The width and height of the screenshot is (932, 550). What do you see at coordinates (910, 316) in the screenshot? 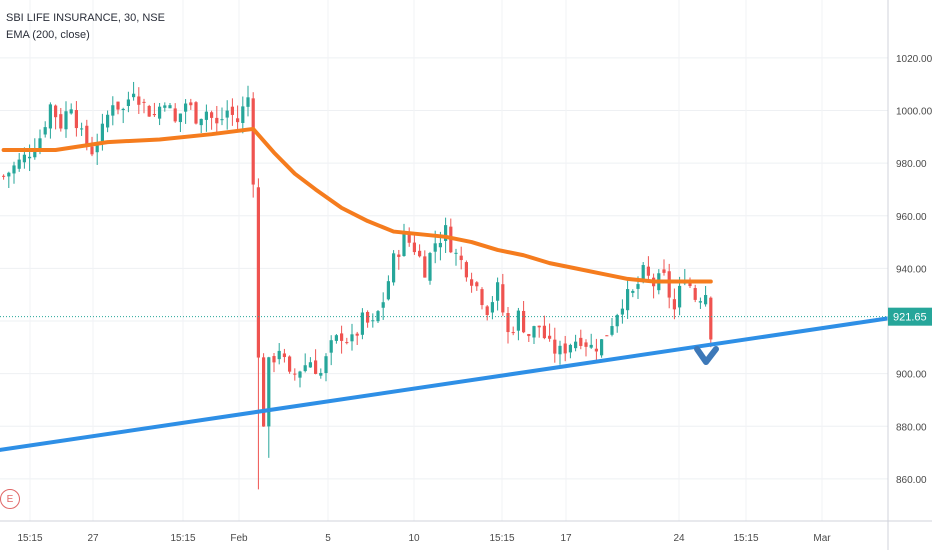
I see `last-price-label: 921.65` at bounding box center [910, 316].